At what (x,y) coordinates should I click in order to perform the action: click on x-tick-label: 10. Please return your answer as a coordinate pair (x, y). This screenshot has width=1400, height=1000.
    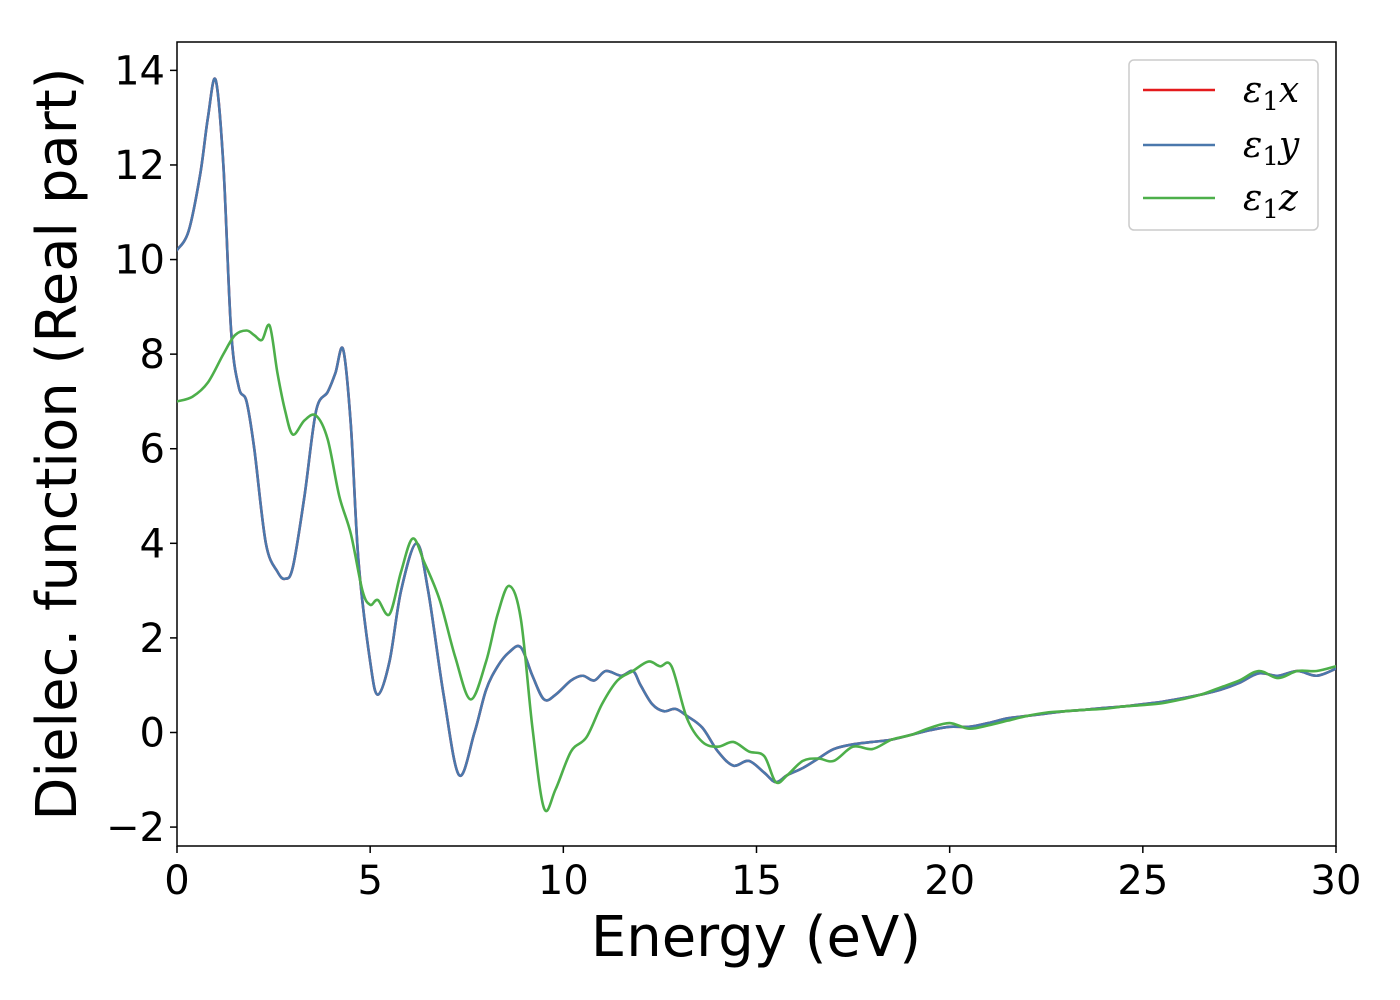
    Looking at the image, I should click on (563, 881).